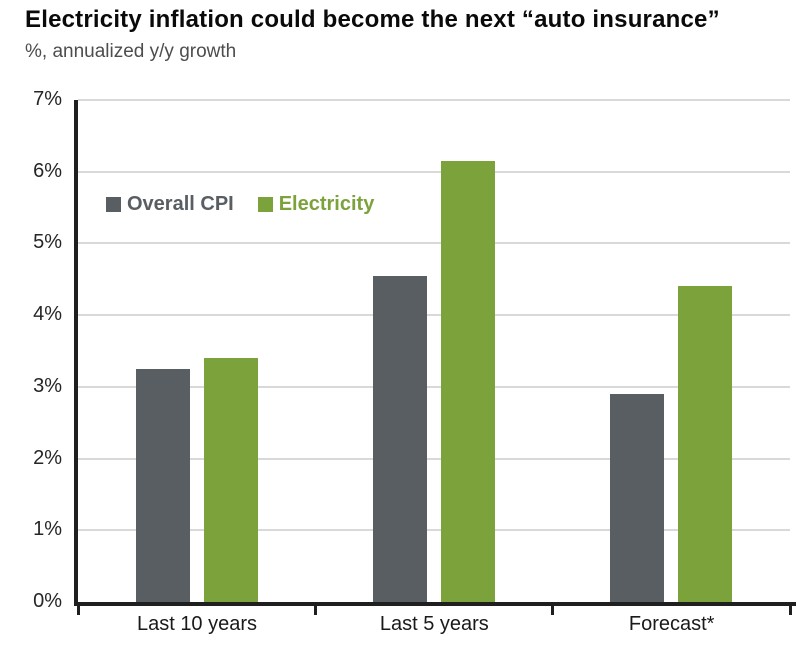  Describe the element at coordinates (47, 457) in the screenshot. I see `y-tick-label: 2%` at that location.